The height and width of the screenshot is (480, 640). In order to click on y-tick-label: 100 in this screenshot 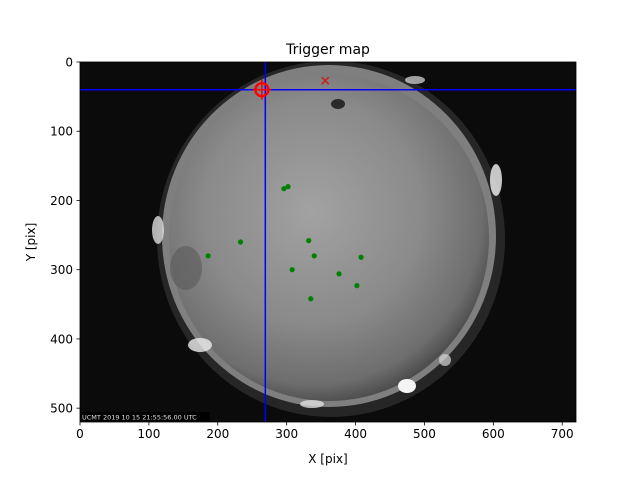, I will do `click(61, 132)`.